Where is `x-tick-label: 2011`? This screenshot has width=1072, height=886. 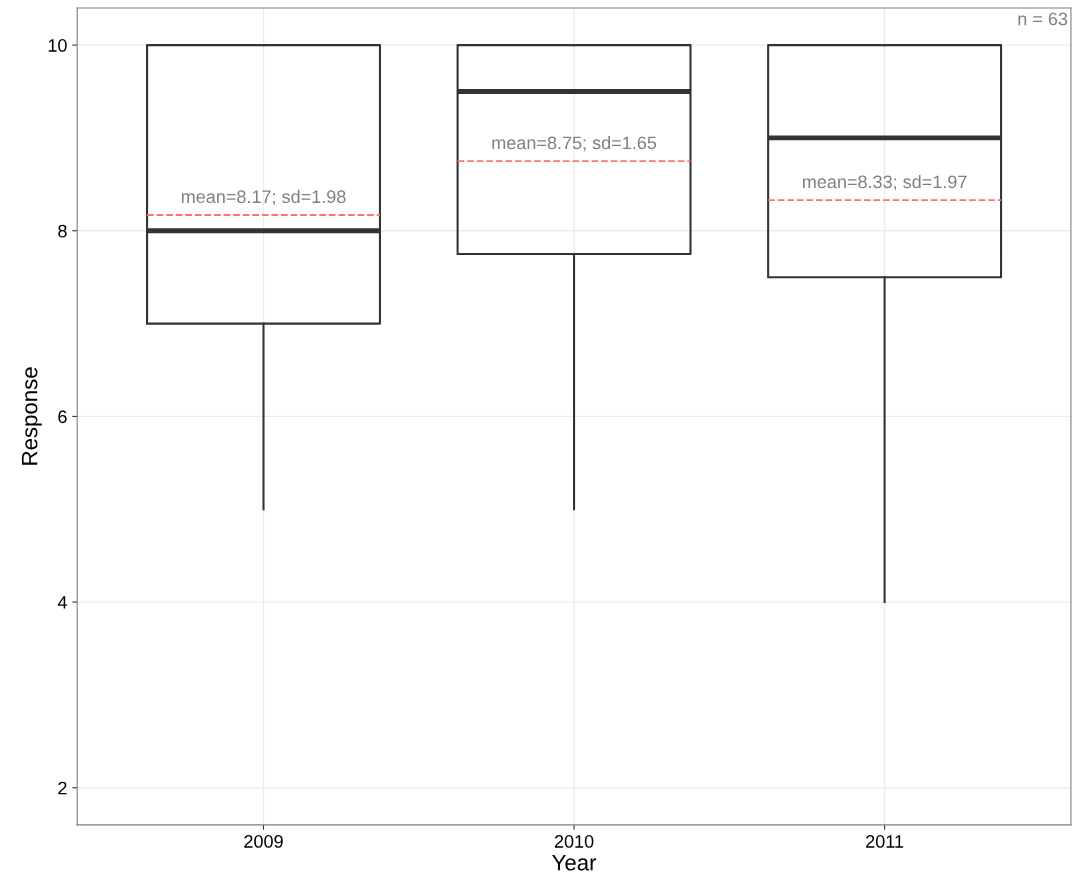
x-tick-label: 2011 is located at coordinates (885, 841).